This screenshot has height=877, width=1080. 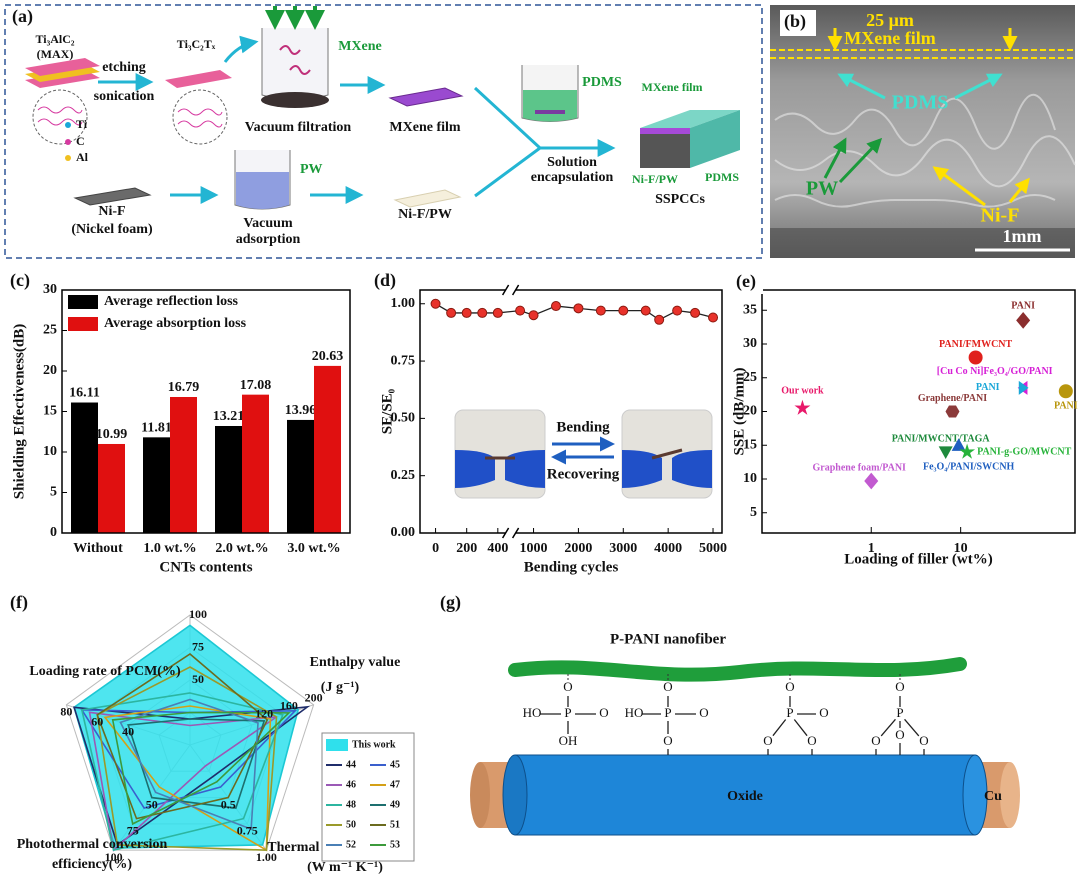 I want to click on schematic-label: sonication, so click(x=124, y=96).